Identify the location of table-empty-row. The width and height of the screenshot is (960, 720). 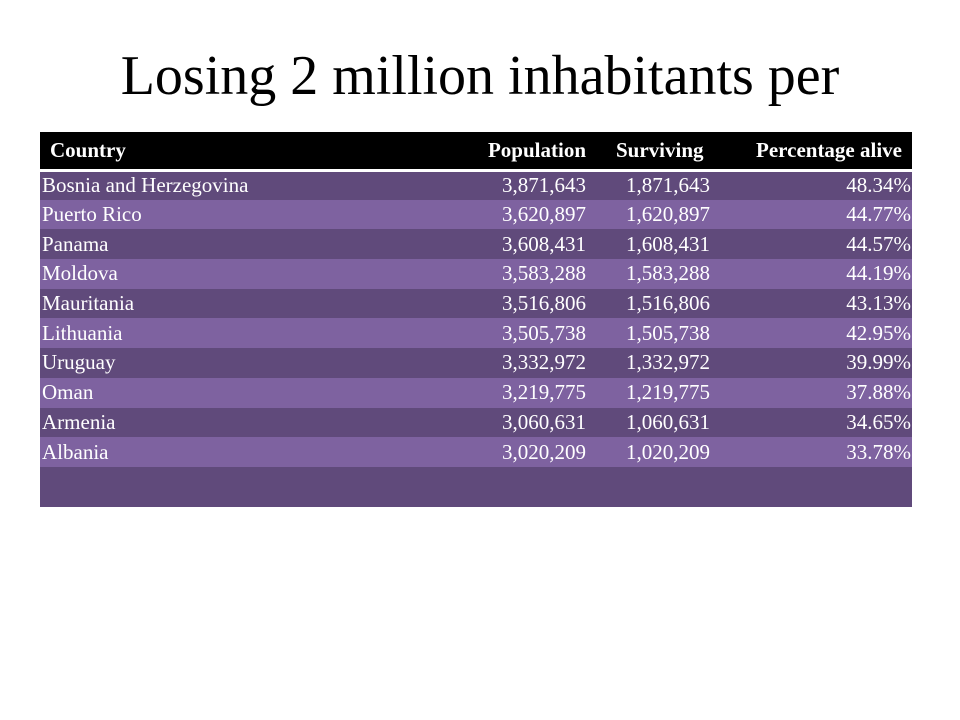
(476, 486).